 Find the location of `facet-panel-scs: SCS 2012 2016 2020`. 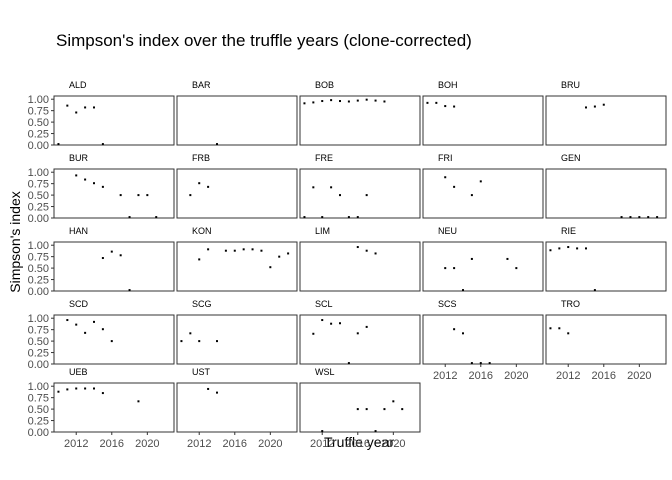

facet-panel-scs: SCS 2012 2016 2020 is located at coordinates (483, 340).